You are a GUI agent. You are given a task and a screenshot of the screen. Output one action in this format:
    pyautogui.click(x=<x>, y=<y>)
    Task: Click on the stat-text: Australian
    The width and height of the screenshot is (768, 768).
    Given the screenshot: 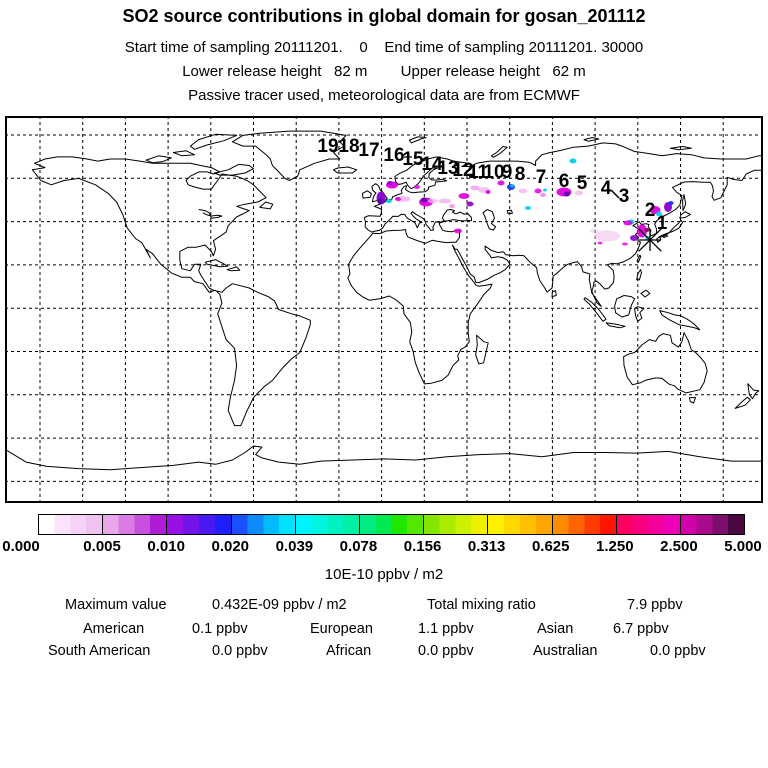 What is the action you would take?
    pyautogui.click(x=565, y=651)
    